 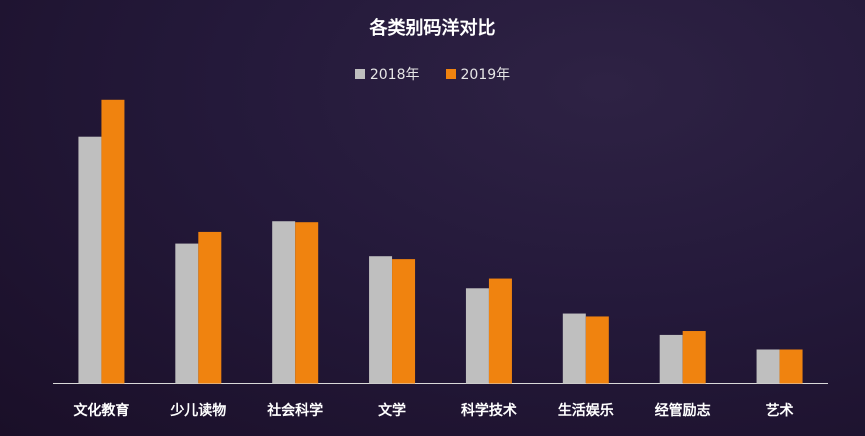 I want to click on legend-label-2019: 2019年, so click(x=485, y=75).